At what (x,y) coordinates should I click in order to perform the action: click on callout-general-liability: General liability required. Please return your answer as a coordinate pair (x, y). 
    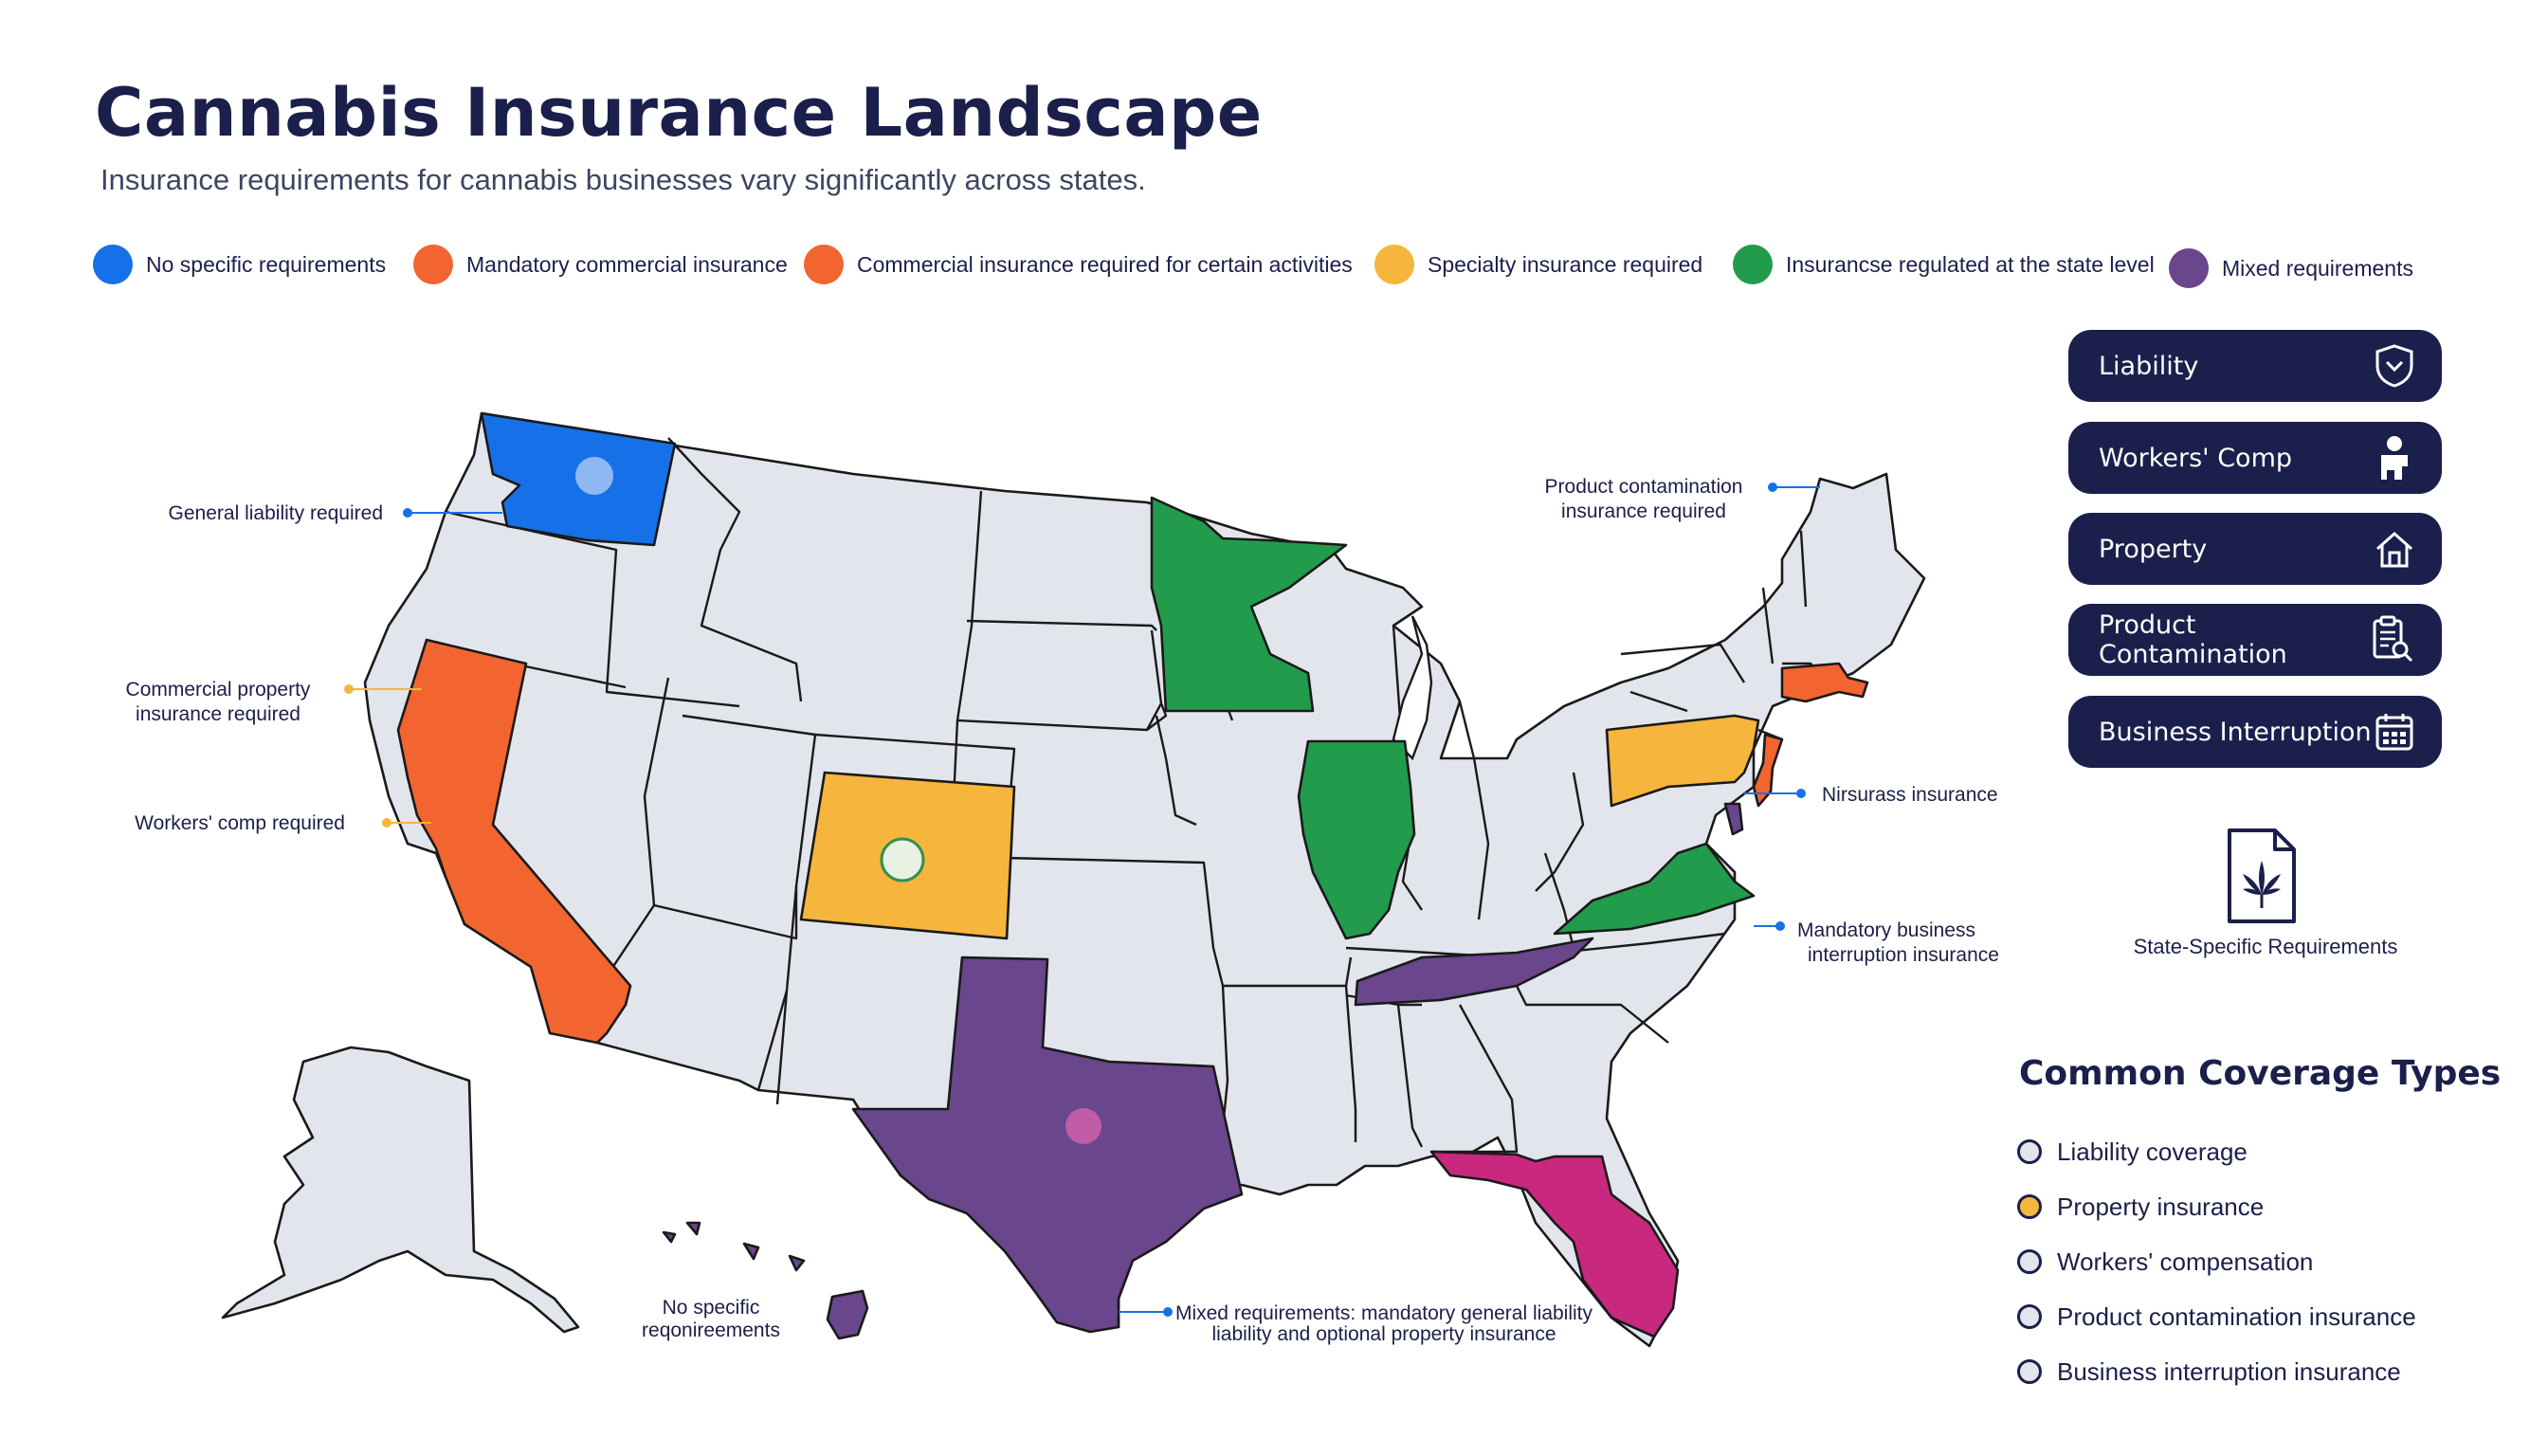
    Looking at the image, I should click on (335, 513).